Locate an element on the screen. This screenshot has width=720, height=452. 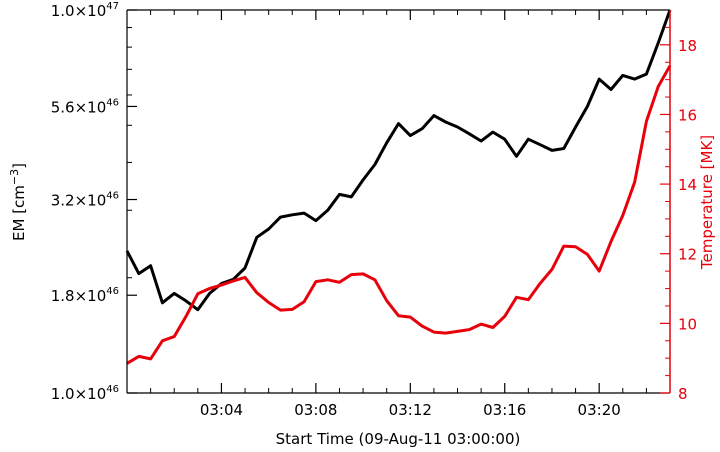
x-tick-label: 03:08 is located at coordinates (315, 410).